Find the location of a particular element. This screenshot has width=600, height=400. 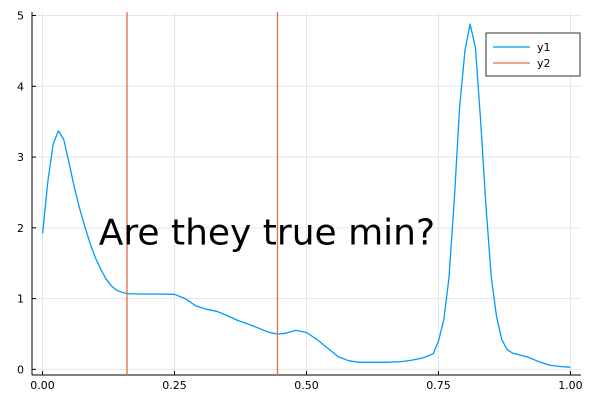

x-tick-label: 1.00 is located at coordinates (570, 385).